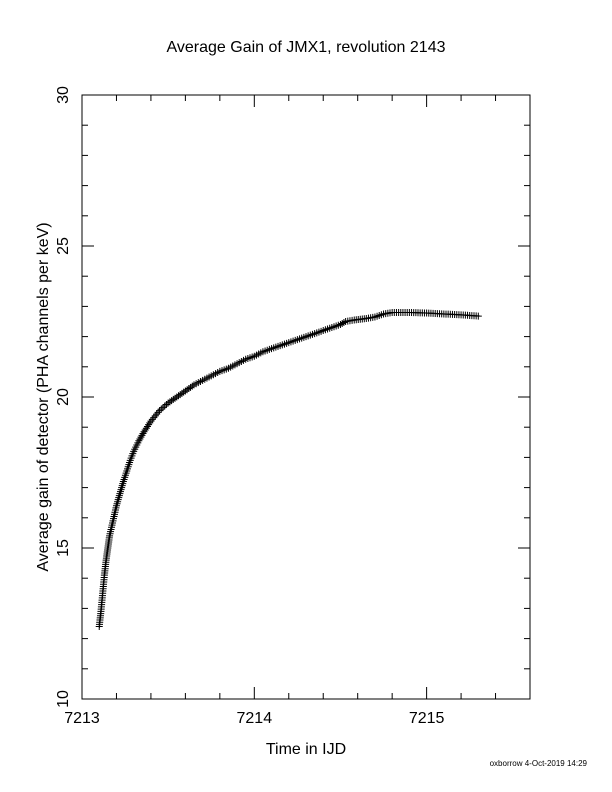 The height and width of the screenshot is (792, 612). What do you see at coordinates (427, 718) in the screenshot?
I see `x-tick-label: 7215` at bounding box center [427, 718].